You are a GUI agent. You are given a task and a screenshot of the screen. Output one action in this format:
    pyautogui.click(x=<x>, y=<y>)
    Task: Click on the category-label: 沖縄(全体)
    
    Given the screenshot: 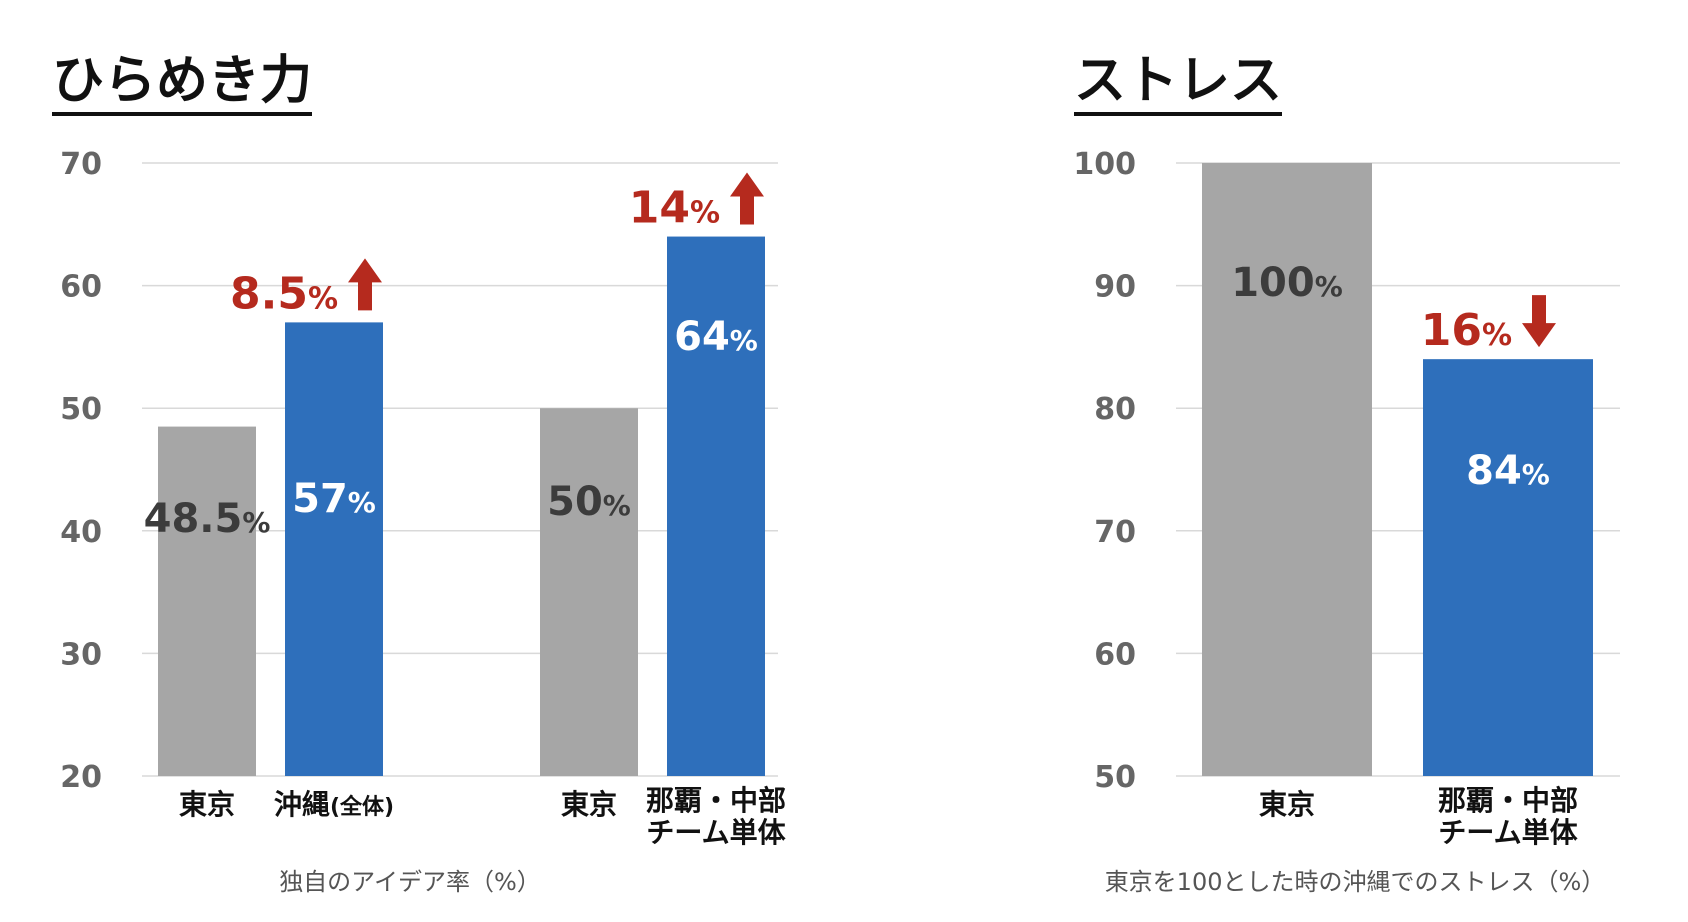 What is the action you would take?
    pyautogui.click(x=334, y=804)
    